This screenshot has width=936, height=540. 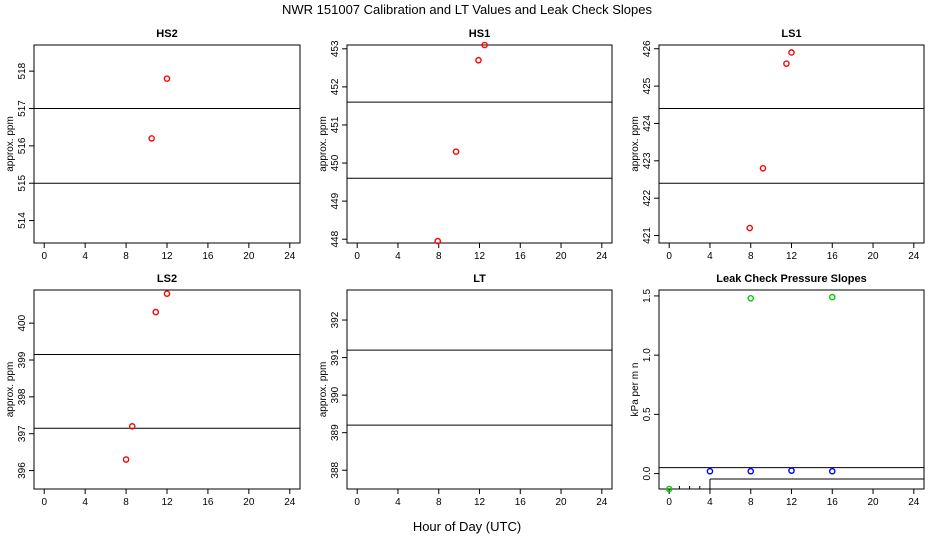 I want to click on y-tick-label: 422, so click(x=647, y=197).